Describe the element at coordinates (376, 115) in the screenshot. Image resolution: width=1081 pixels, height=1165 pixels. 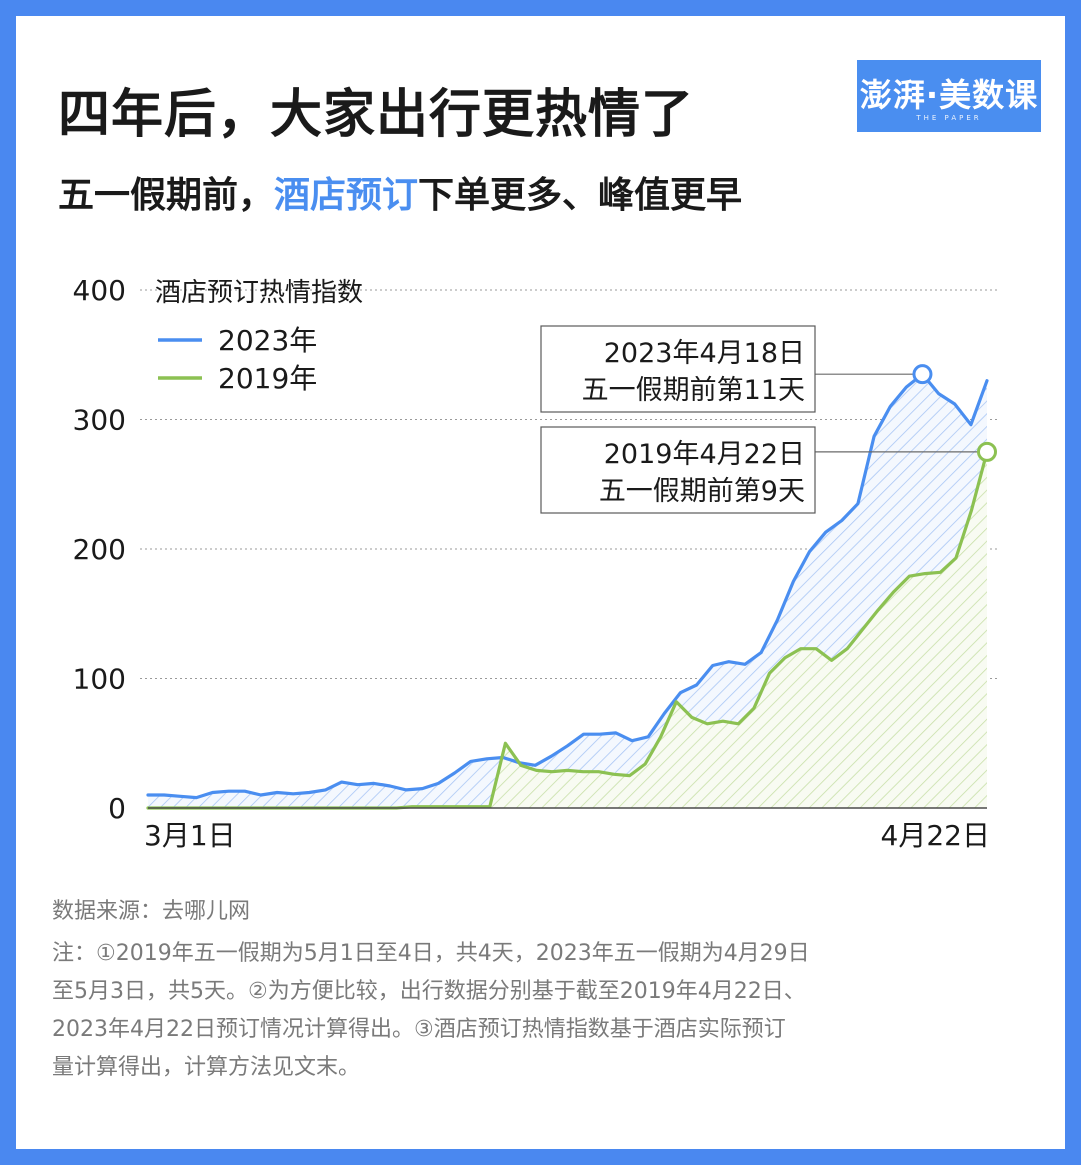
I see `chart-title: 四年后，大家出行更热情了` at that location.